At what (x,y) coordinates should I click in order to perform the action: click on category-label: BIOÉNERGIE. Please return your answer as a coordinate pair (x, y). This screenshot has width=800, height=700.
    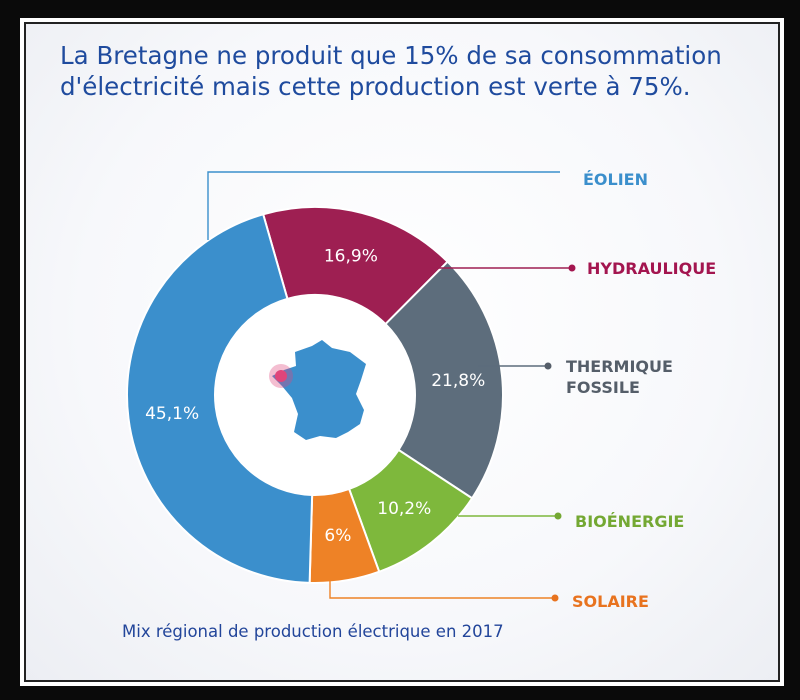
    Looking at the image, I should click on (629, 521).